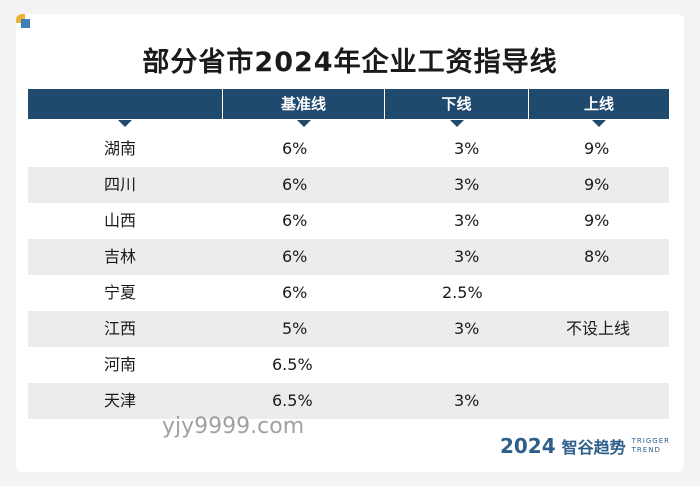 Image resolution: width=700 pixels, height=486 pixels. What do you see at coordinates (462, 292) in the screenshot?
I see `low-cell: 2.5%` at bounding box center [462, 292].